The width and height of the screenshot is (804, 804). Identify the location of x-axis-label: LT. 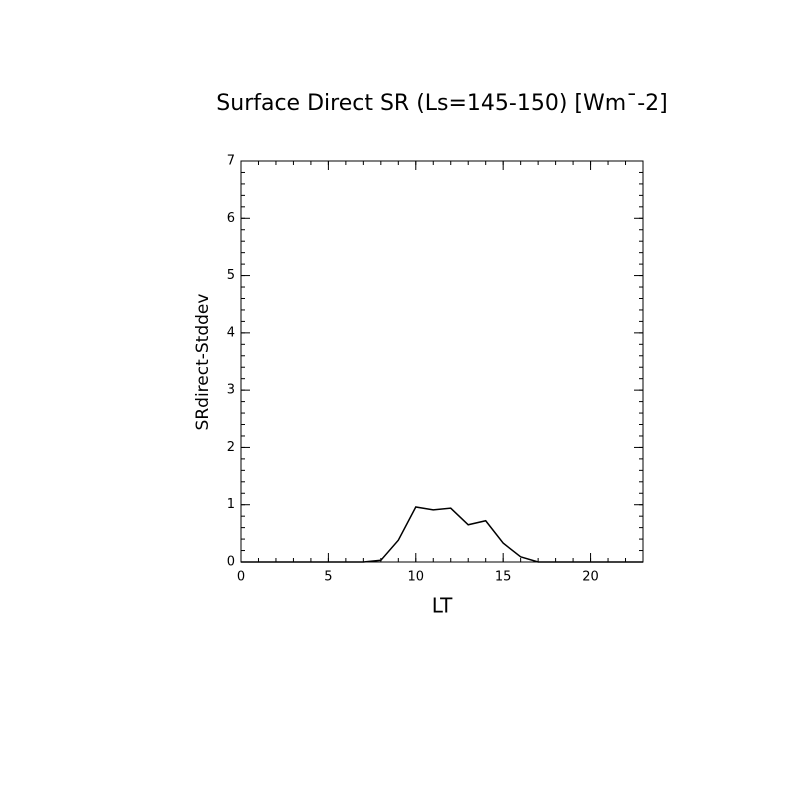
(442, 606).